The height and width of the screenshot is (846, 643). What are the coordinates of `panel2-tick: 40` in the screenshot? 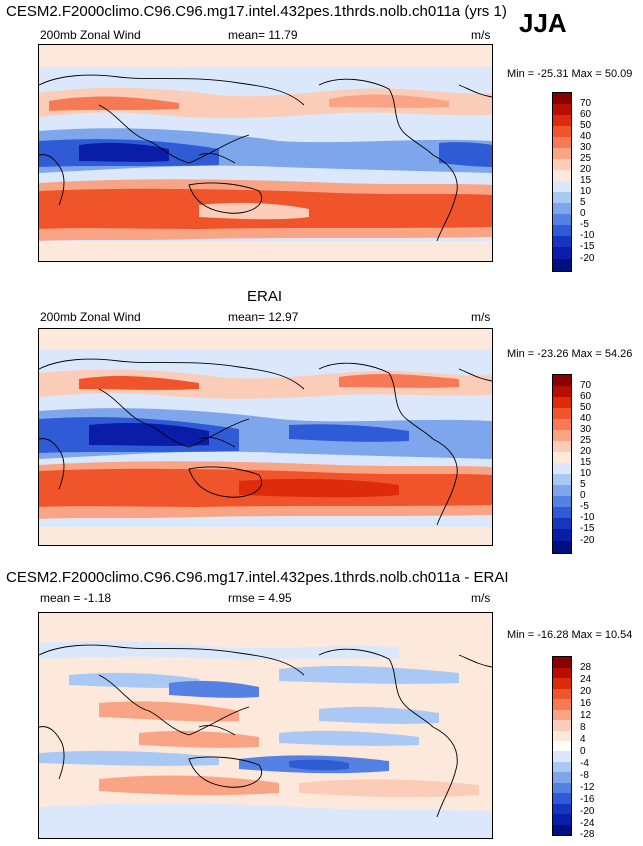 It's located at (586, 418).